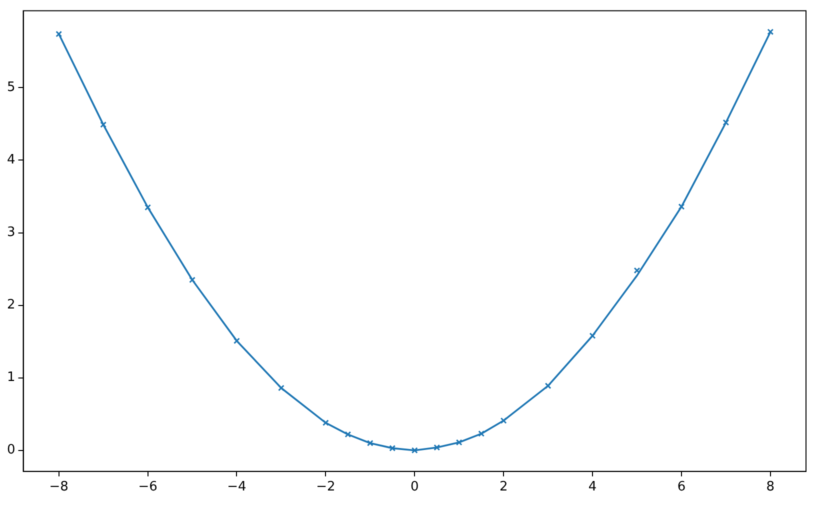 The image size is (813, 506). What do you see at coordinates (770, 487) in the screenshot?
I see `x-tick-label: 8` at bounding box center [770, 487].